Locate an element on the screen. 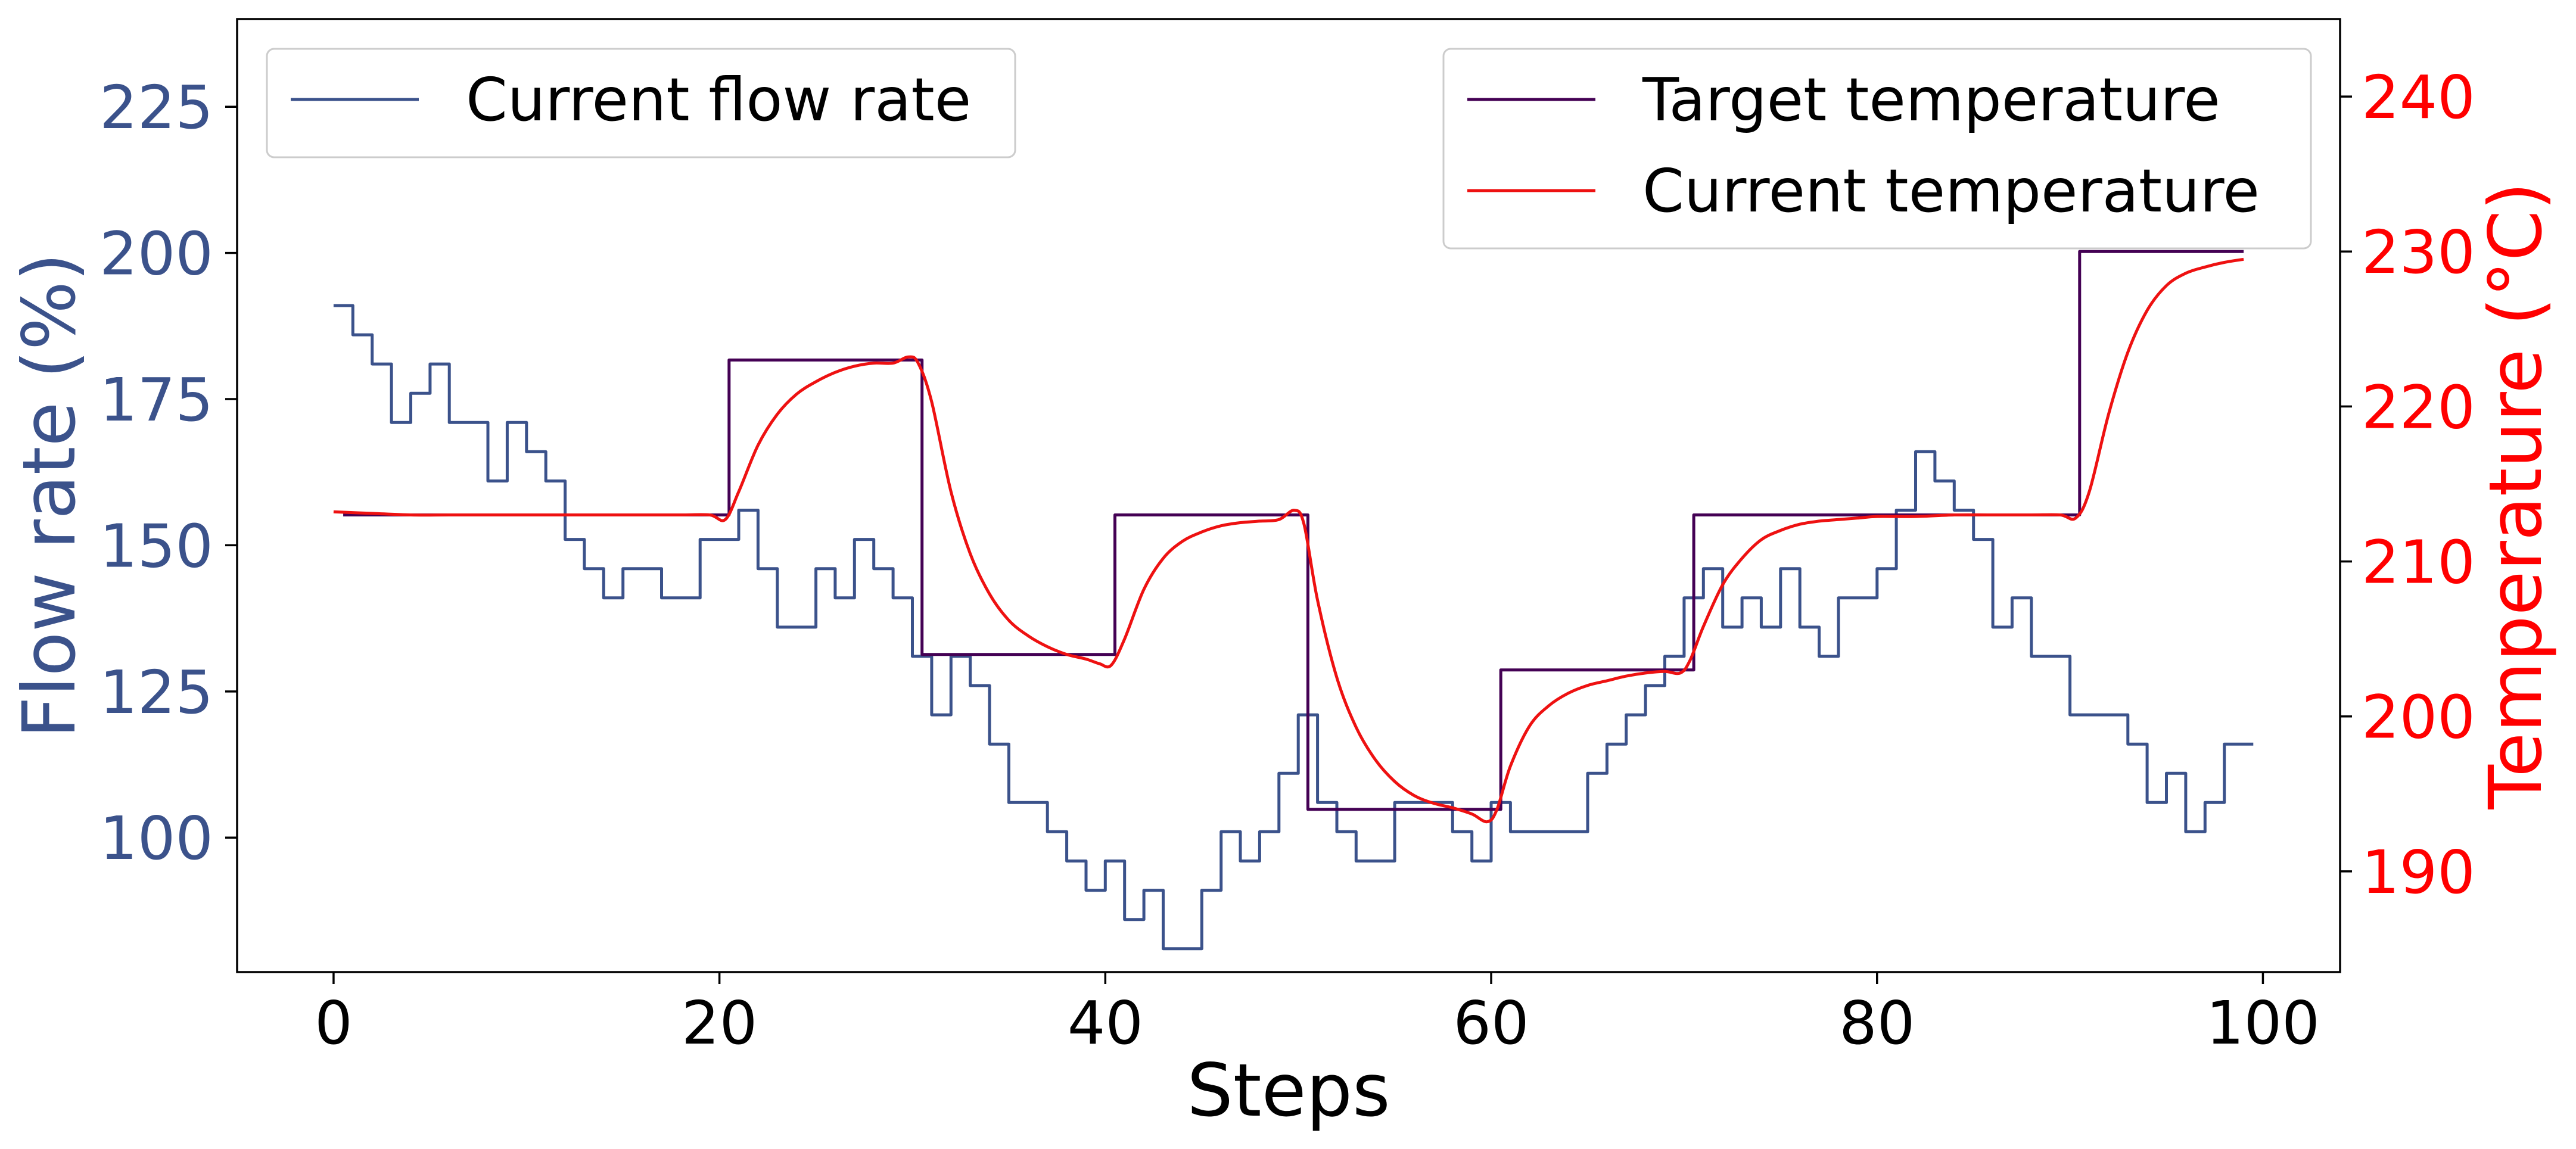  x-axis-ticks: 0 20 40 60 80 100 is located at coordinates (1317, 1015).